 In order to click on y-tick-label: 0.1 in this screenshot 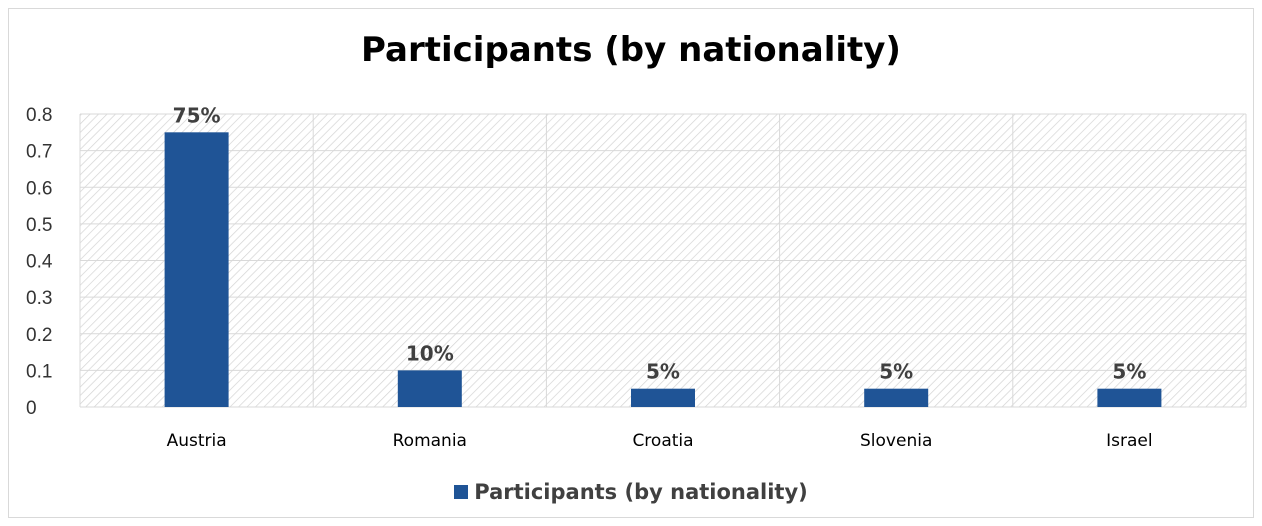, I will do `click(39, 371)`.